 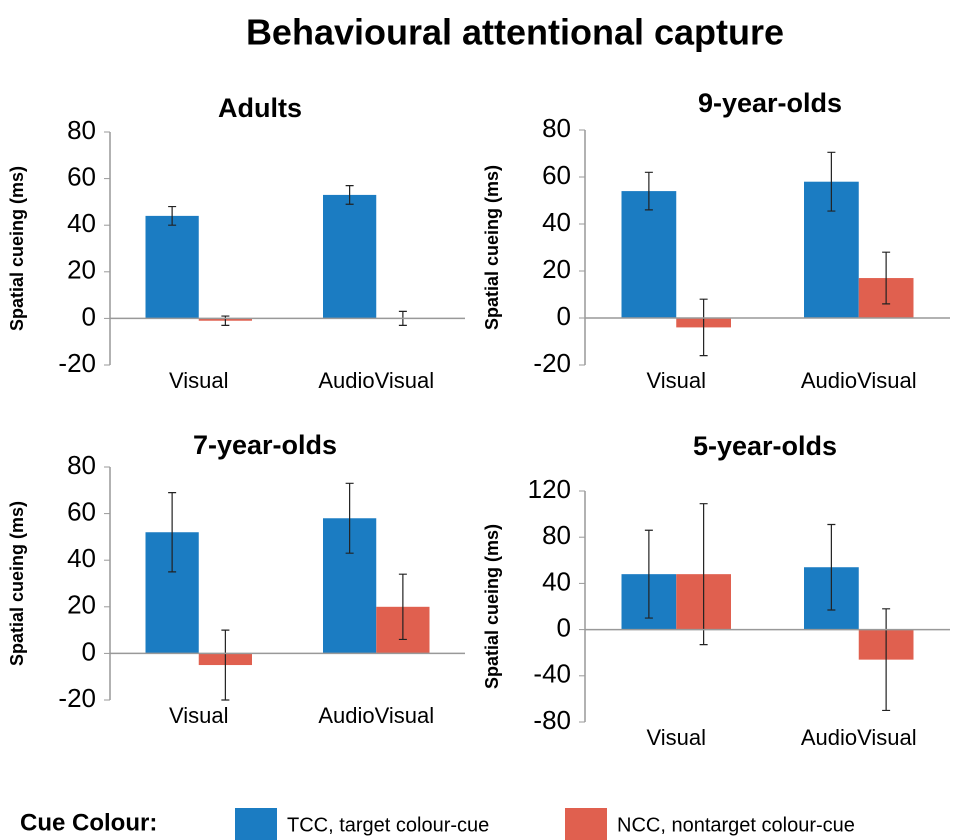 What do you see at coordinates (770, 103) in the screenshot?
I see `panel-title: 9-year-olds` at bounding box center [770, 103].